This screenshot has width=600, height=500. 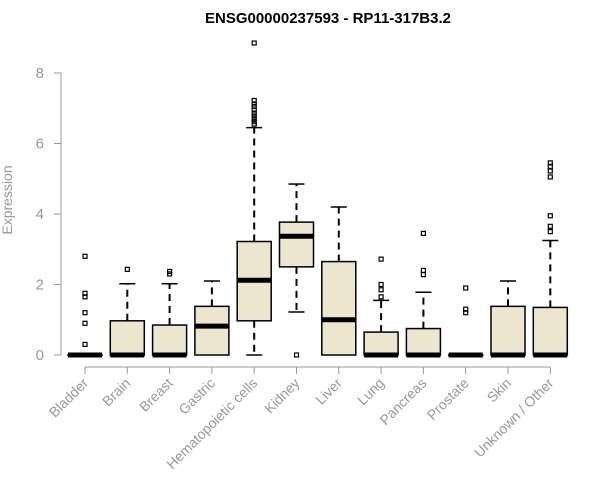 What do you see at coordinates (40, 355) in the screenshot?
I see `y-tick-label: 0` at bounding box center [40, 355].